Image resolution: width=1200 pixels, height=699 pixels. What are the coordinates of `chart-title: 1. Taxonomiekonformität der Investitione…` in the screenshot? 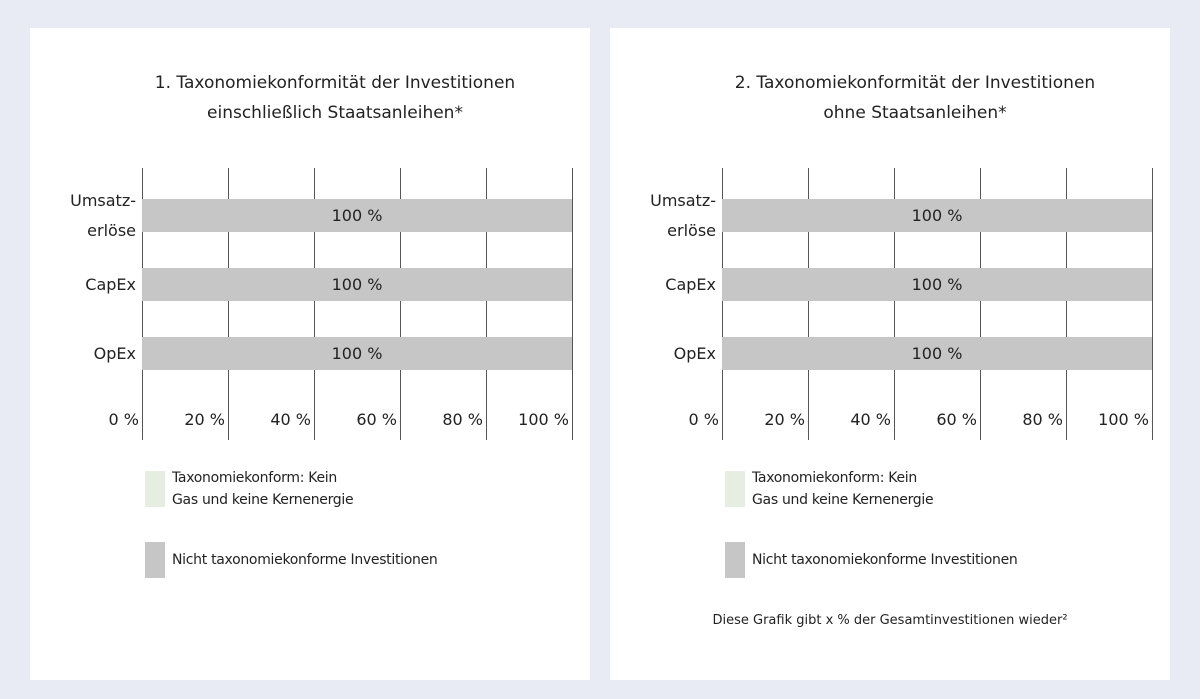 It's located at (335, 98).